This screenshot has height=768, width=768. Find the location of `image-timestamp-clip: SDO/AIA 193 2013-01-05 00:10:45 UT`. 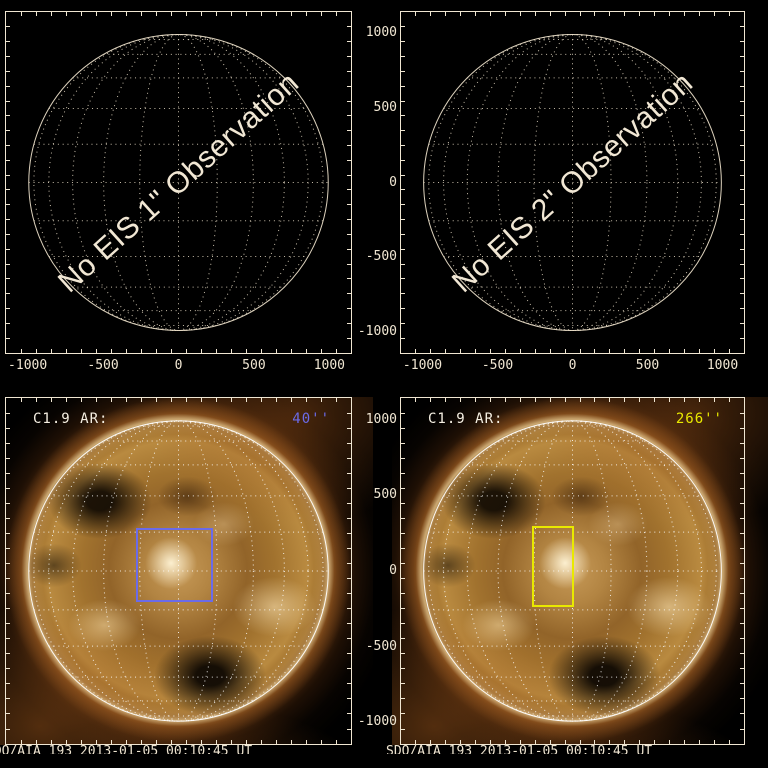

image-timestamp-clip: SDO/AIA 193 2013-01-05 00:10:45 UT is located at coordinates (577, 749).